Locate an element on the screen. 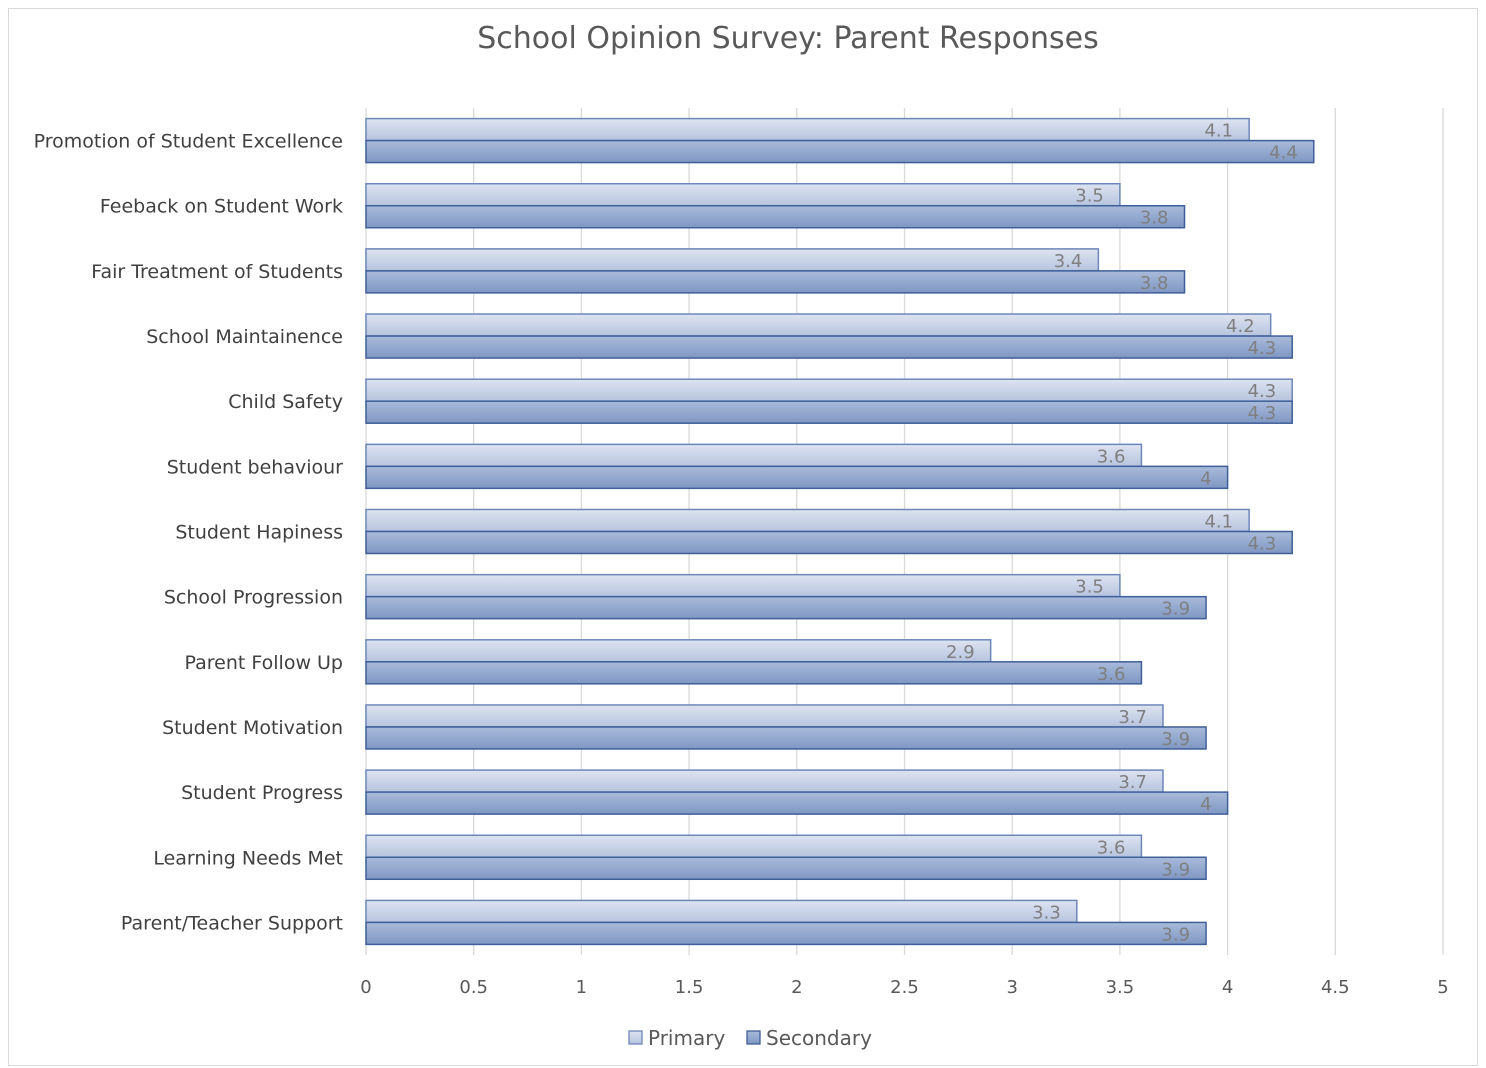 This screenshot has width=1486, height=1068. category-label: School Maintainence is located at coordinates (244, 337).